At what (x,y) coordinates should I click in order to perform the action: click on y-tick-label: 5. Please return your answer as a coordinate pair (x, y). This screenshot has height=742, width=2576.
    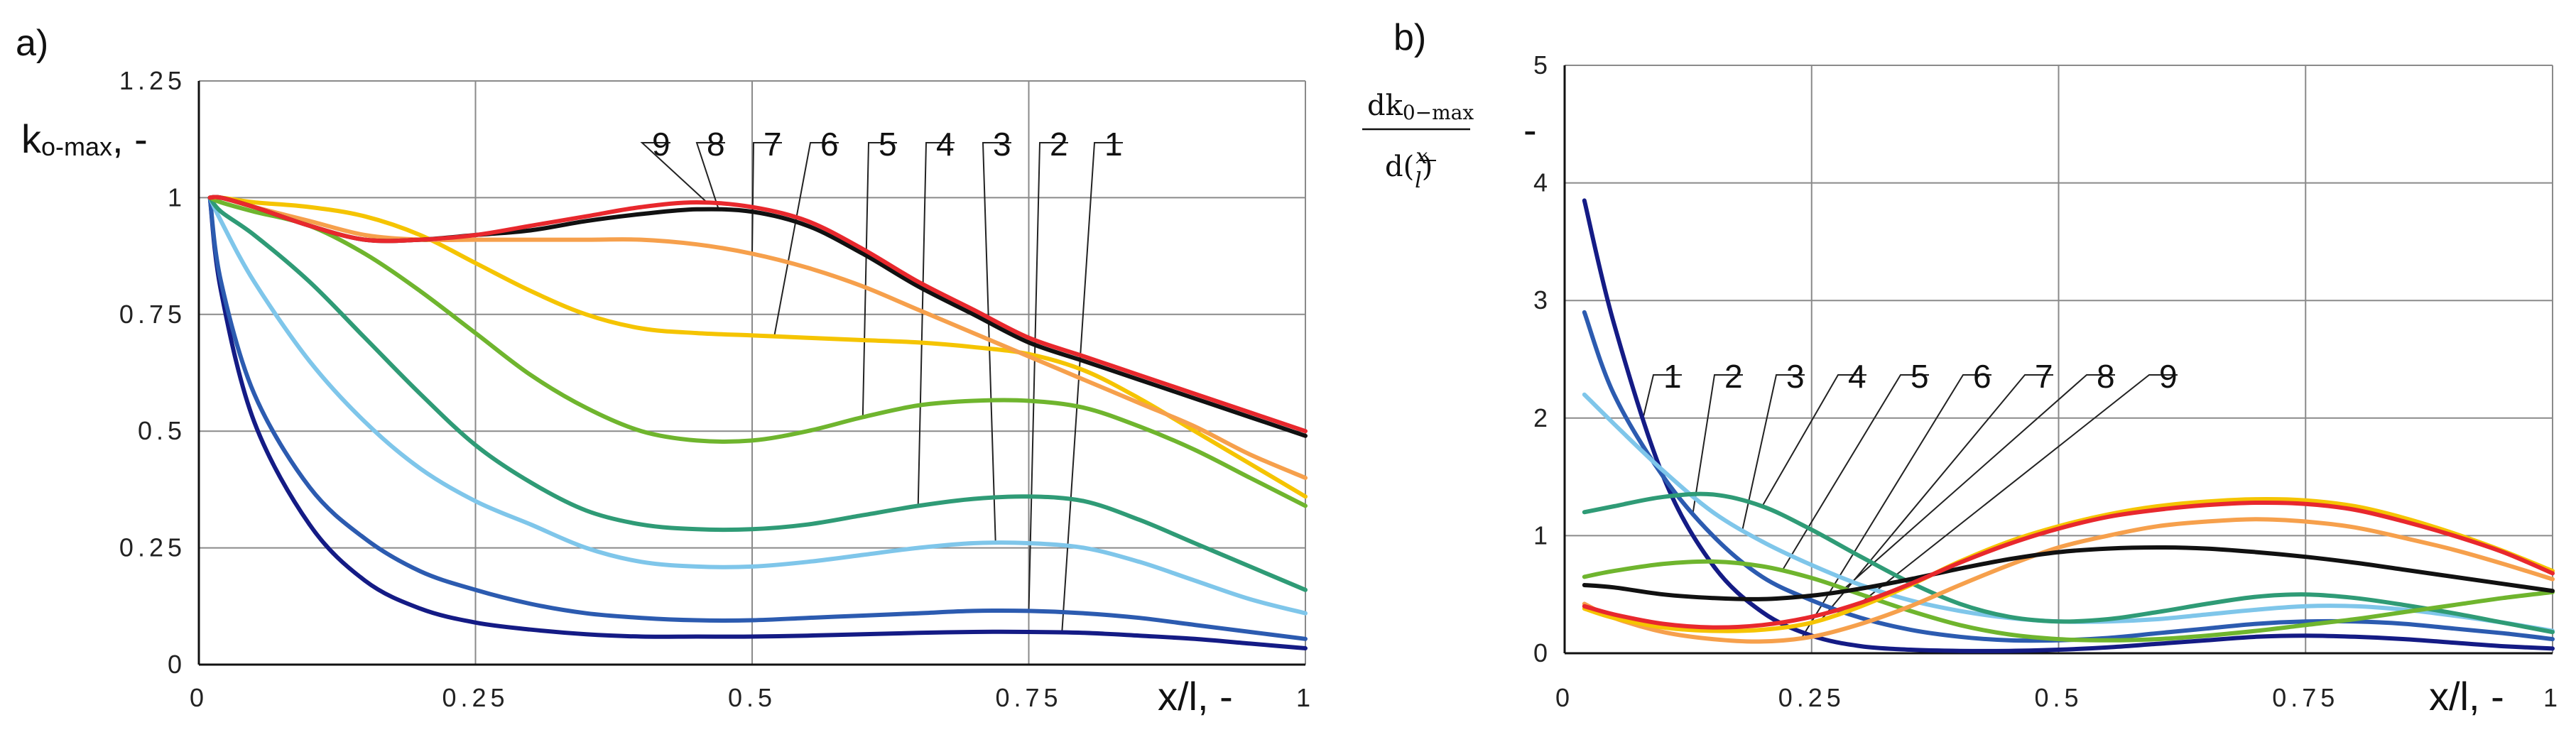
    Looking at the image, I should click on (1543, 65).